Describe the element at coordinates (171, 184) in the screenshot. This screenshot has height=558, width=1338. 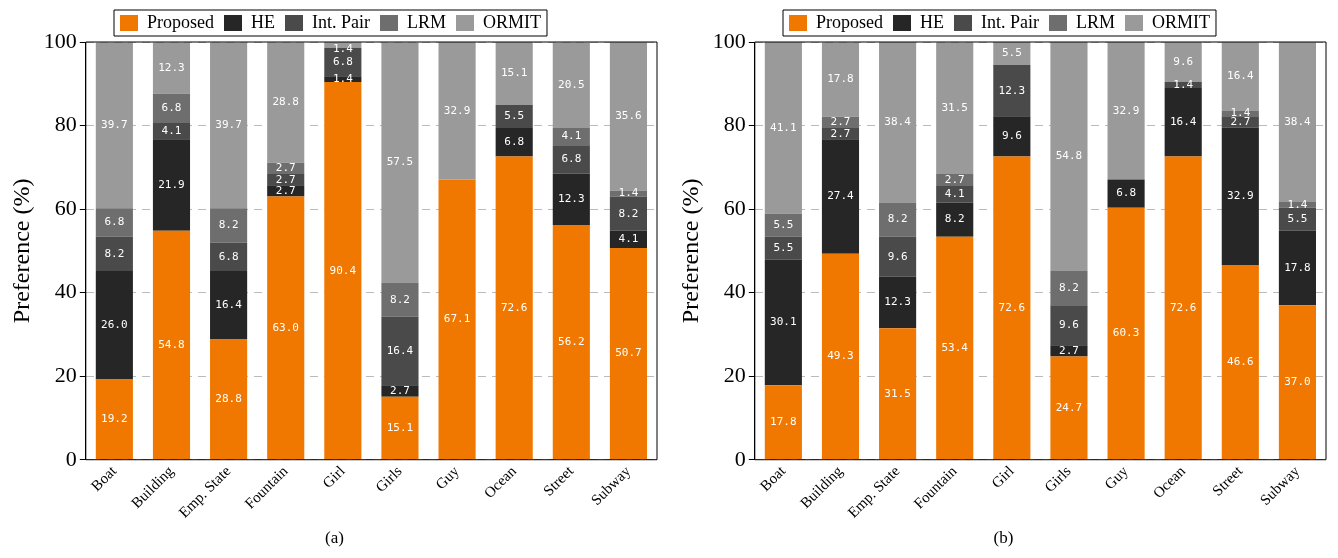
I see `data-label: 21.9` at that location.